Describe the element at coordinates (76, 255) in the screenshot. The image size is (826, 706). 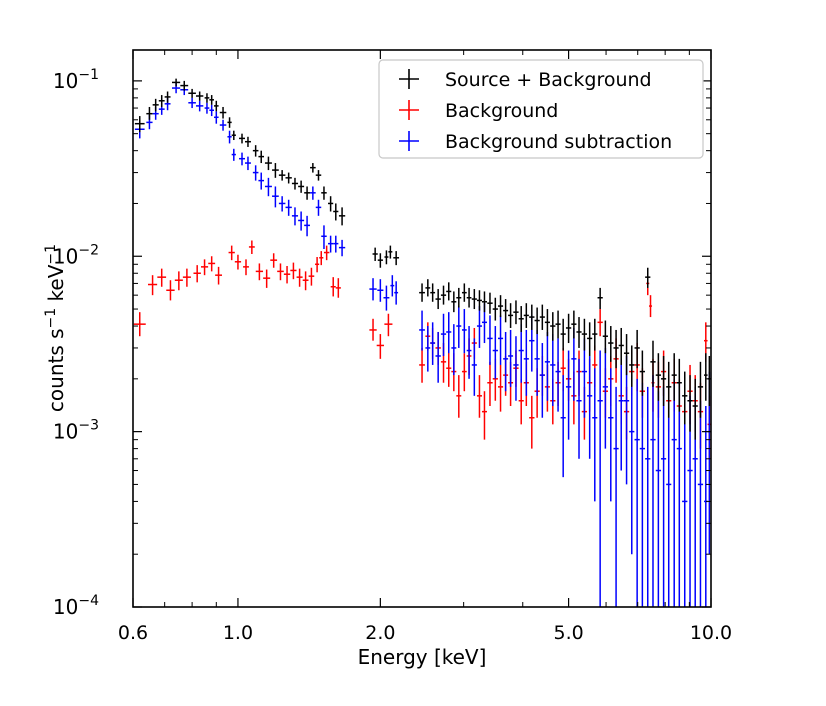
I see `y-tick-label: 10⁻²` at that location.